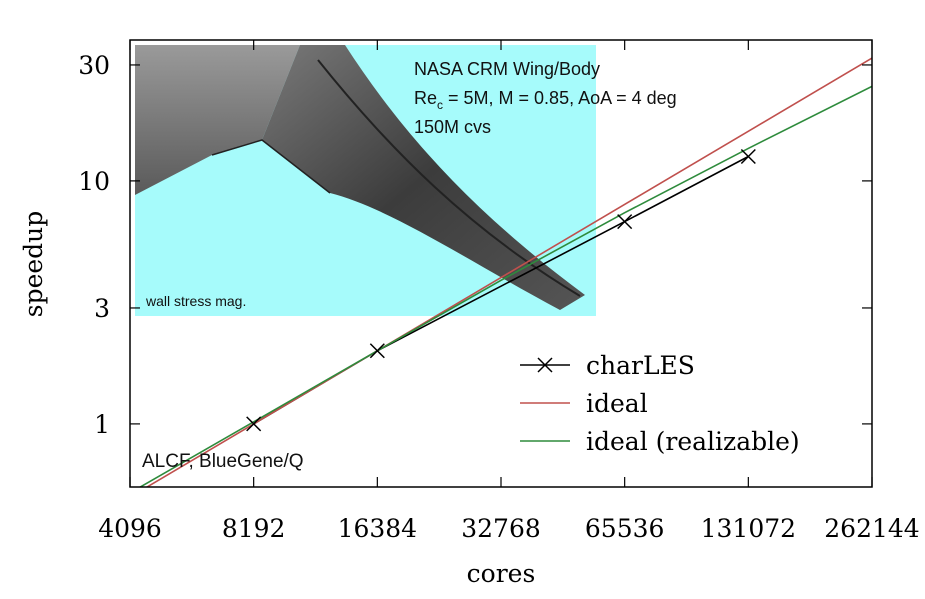 This screenshot has height=599, width=925. I want to click on y-tick-label: 10, so click(94, 181).